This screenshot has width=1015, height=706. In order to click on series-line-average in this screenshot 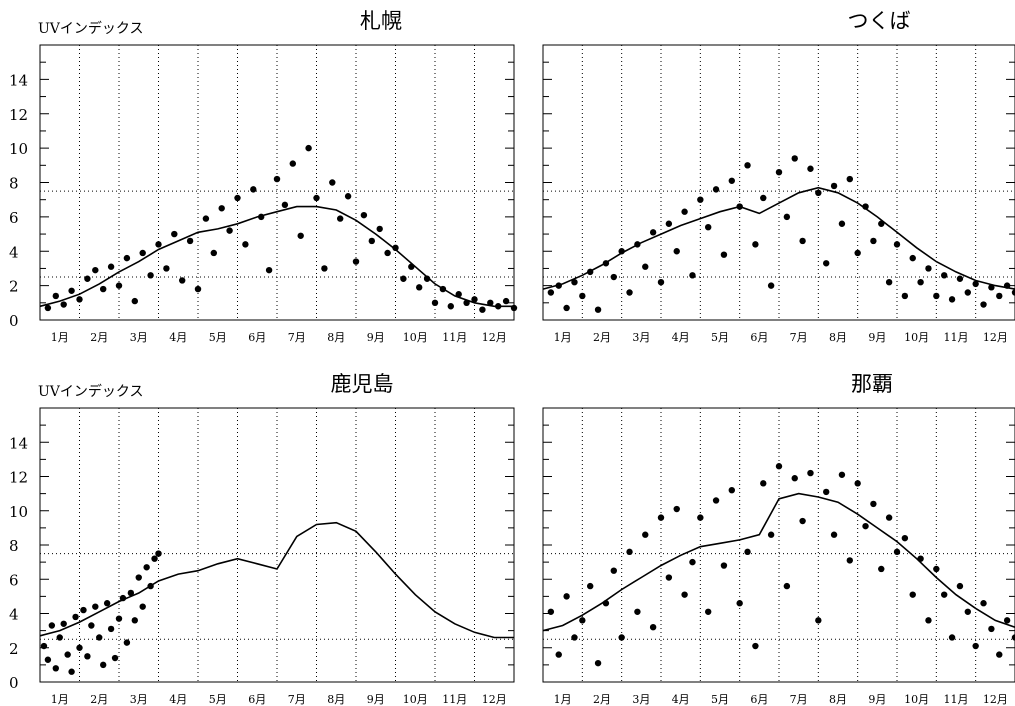, I will do `click(276, 256)`.